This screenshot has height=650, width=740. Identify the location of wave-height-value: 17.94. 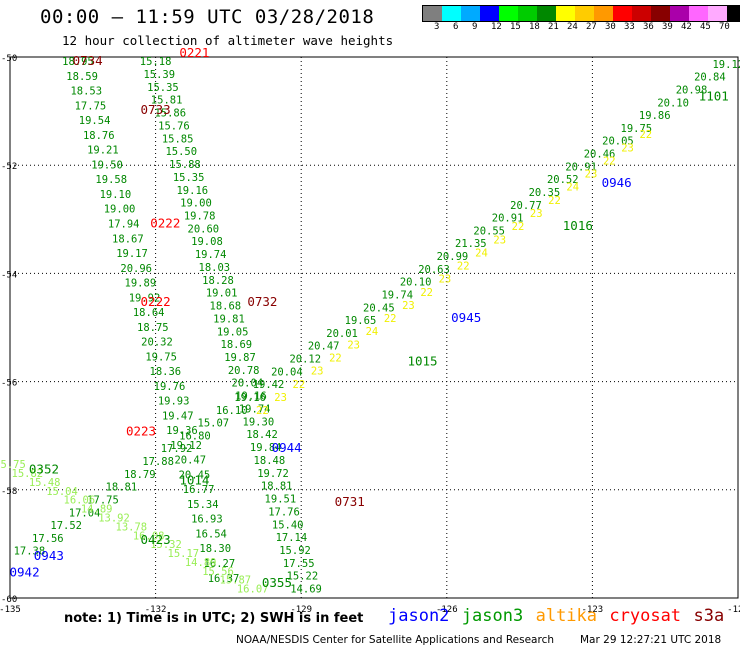
(124, 224).